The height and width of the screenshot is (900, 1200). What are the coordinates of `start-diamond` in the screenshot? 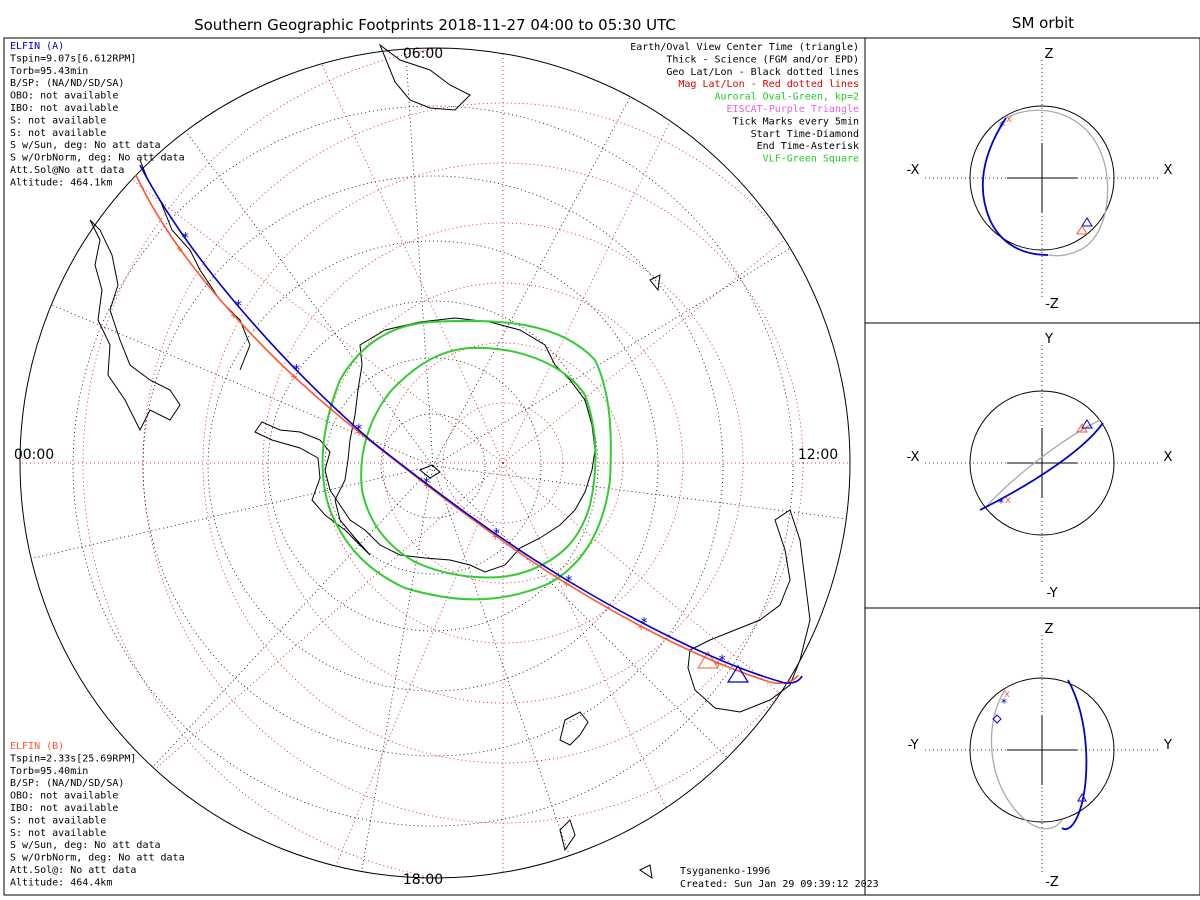 It's located at (997, 719).